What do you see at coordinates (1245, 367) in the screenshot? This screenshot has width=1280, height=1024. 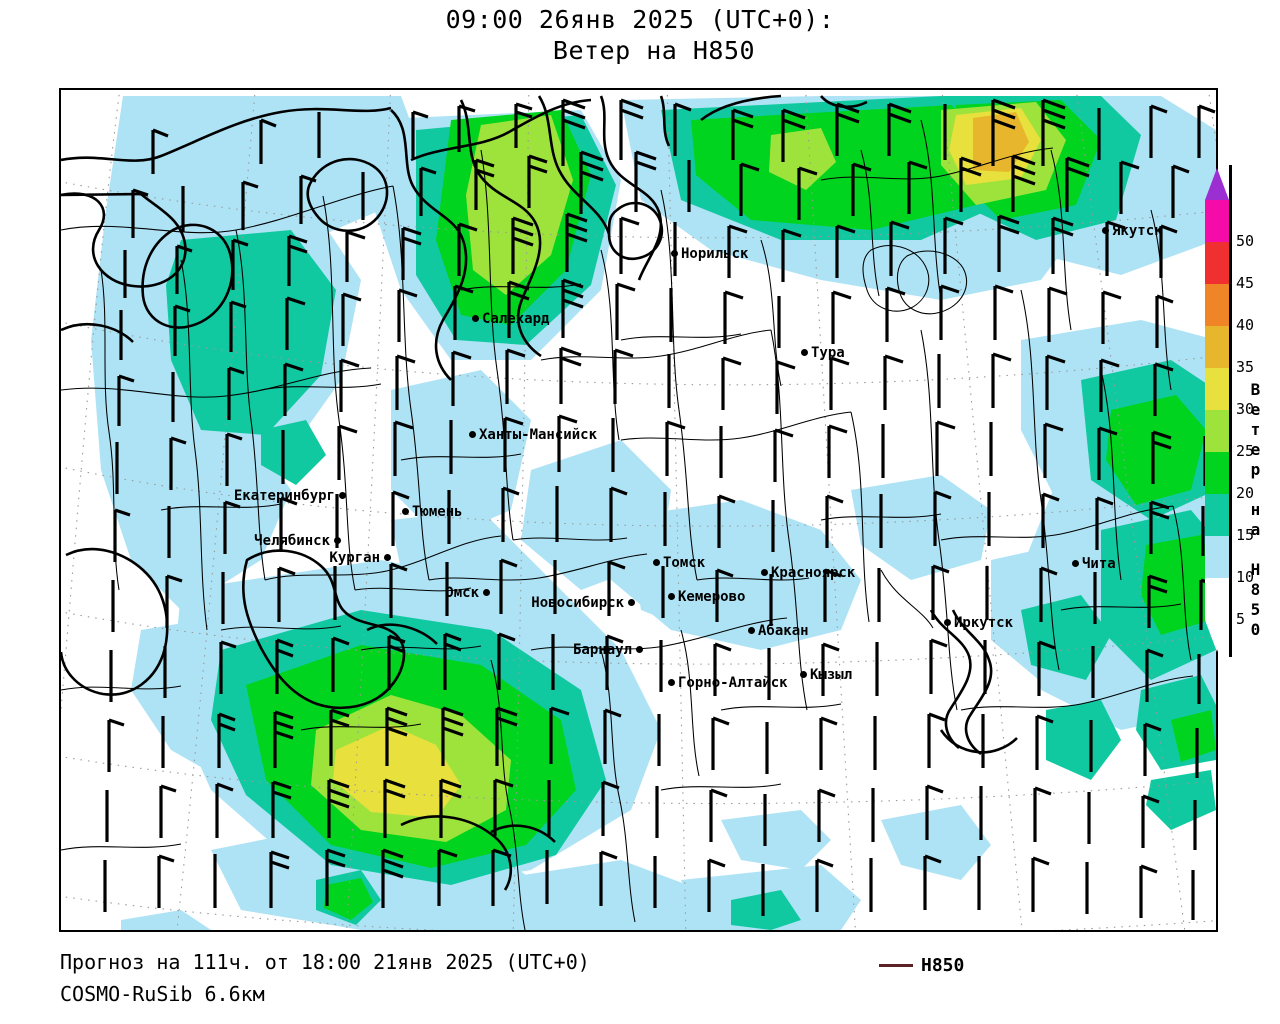 I see `colorbar-tick: 35` at bounding box center [1245, 367].